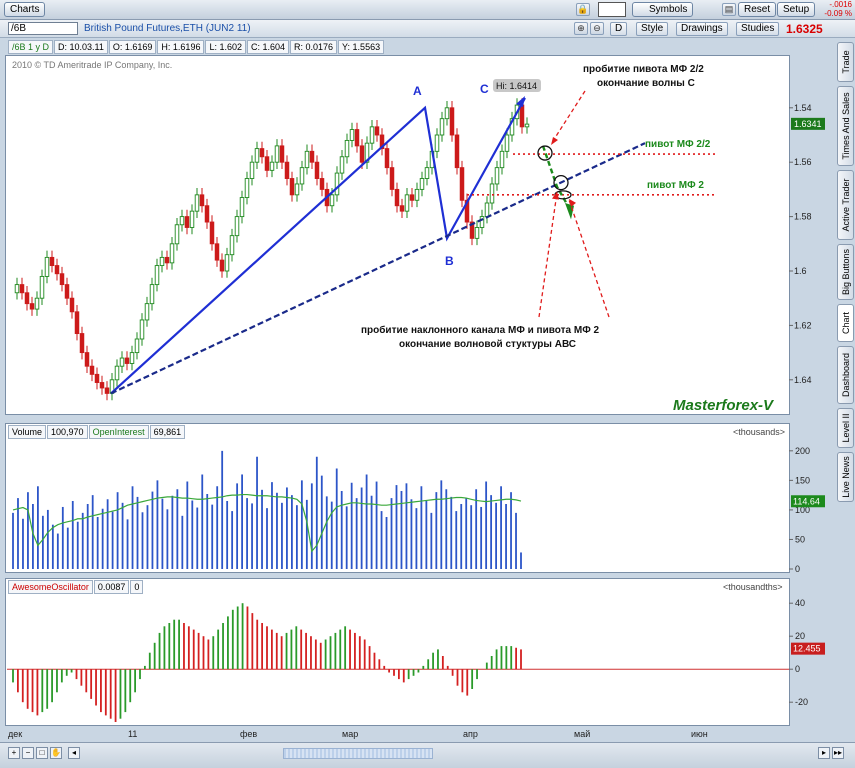 The height and width of the screenshot is (768, 855). Describe the element at coordinates (845, 375) in the screenshot. I see `side-tab-dashboard: Dashboard` at that location.